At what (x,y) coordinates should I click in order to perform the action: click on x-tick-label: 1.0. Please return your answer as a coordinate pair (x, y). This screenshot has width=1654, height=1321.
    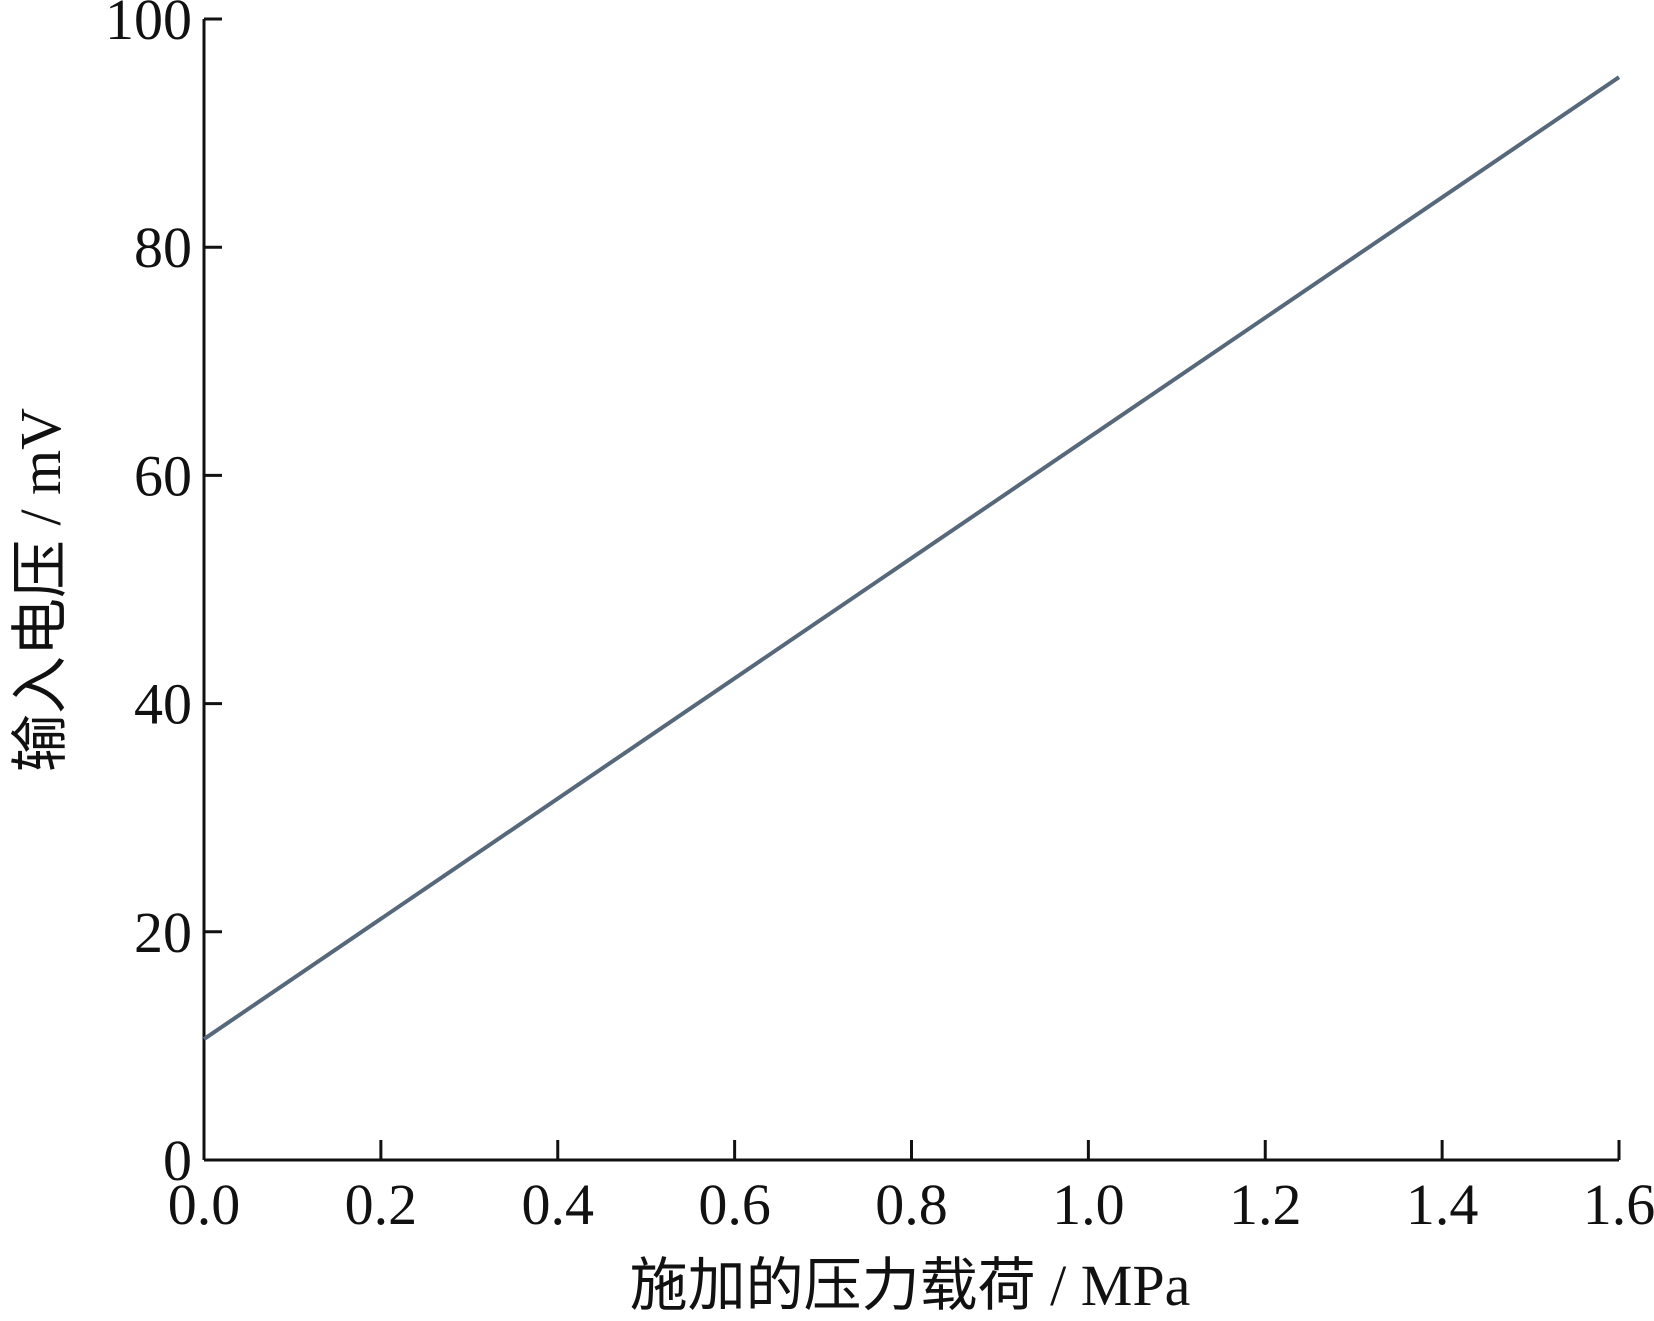
    Looking at the image, I should click on (1088, 1204).